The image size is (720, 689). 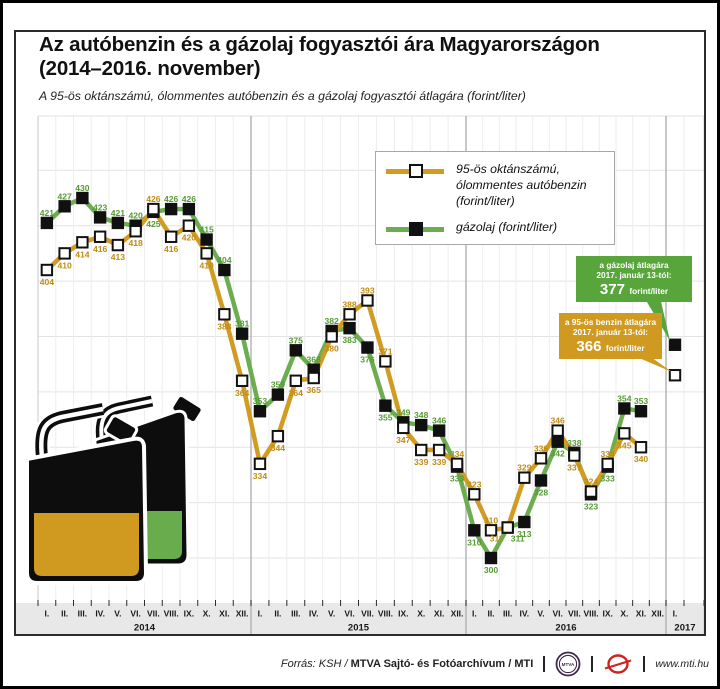 I want to click on data-label: 420, so click(x=189, y=238).